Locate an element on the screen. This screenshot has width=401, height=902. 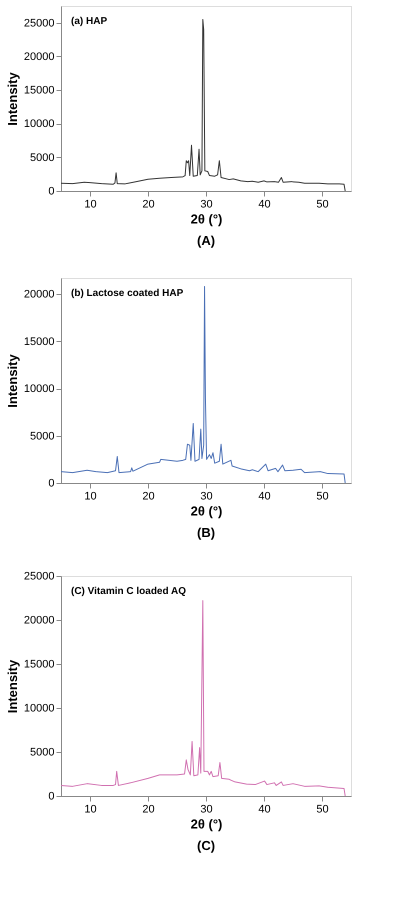
text: (b) Lactose coated HAP is located at coordinates (127, 293).